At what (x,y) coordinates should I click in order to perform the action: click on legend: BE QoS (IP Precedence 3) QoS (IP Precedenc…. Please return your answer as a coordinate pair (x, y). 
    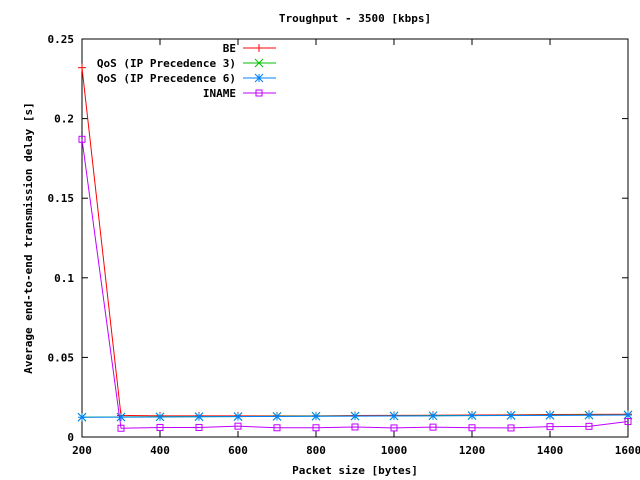
    Looking at the image, I should click on (186, 71).